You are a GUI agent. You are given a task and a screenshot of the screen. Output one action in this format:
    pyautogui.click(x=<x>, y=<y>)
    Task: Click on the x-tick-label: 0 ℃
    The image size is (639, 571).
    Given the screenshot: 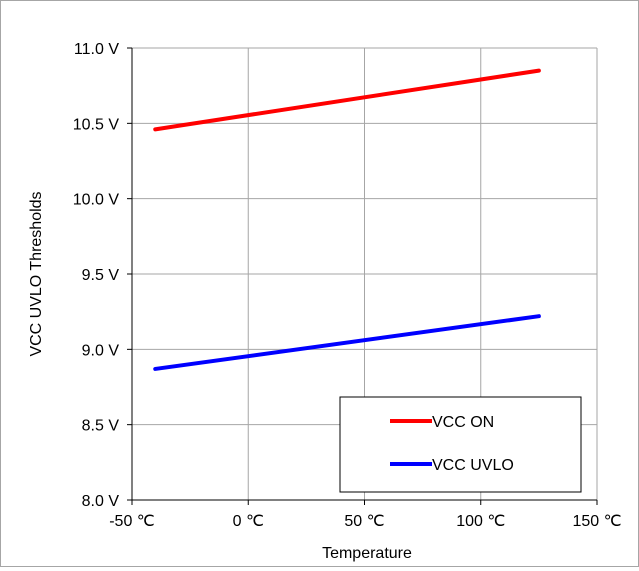 What is the action you would take?
    pyautogui.click(x=248, y=521)
    